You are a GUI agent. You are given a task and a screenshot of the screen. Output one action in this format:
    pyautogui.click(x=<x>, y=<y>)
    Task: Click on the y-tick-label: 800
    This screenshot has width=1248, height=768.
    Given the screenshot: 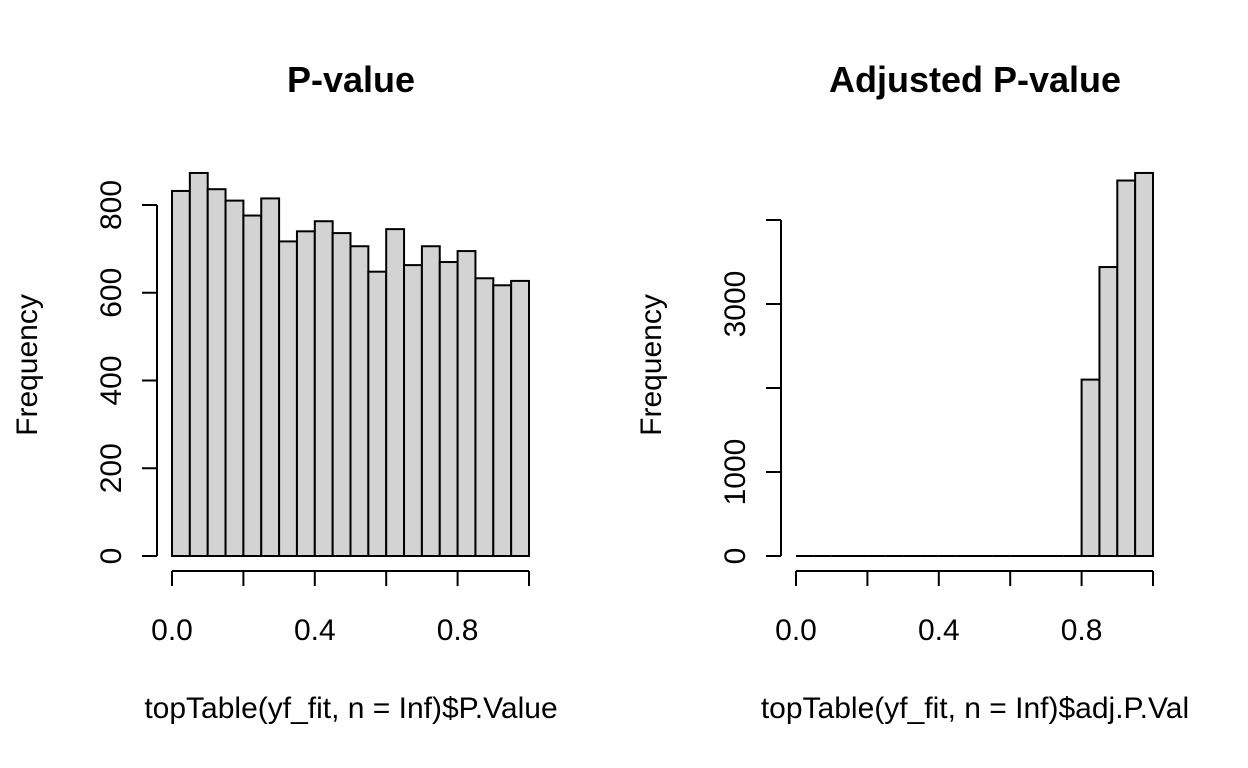 What is the action you would take?
    pyautogui.click(x=111, y=205)
    